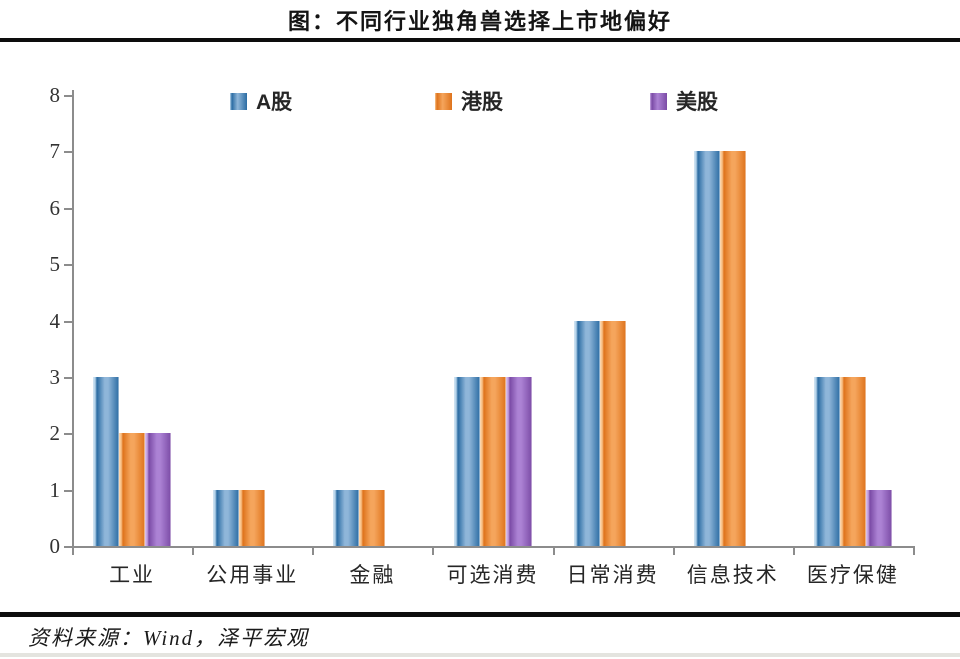  What do you see at coordinates (443, 101) in the screenshot?
I see `legend-swatch-hk-share-icon` at bounding box center [443, 101].